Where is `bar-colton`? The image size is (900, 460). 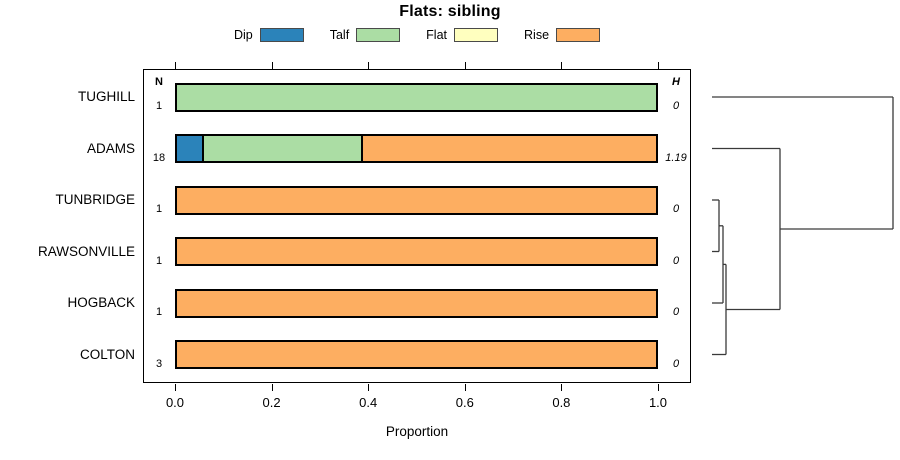 bar-colton is located at coordinates (416, 354).